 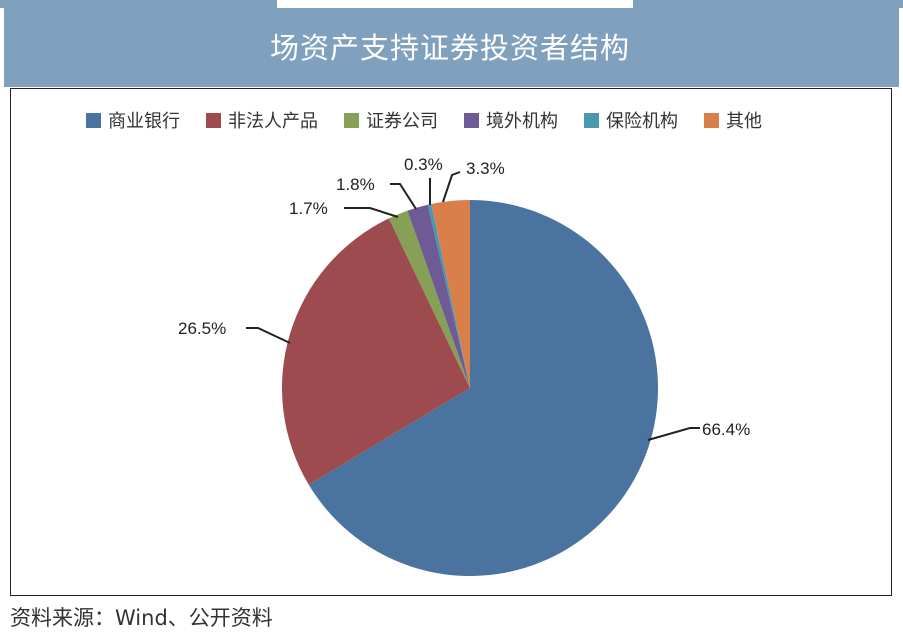 I want to click on title-bar-tab-right, so click(x=768, y=4).